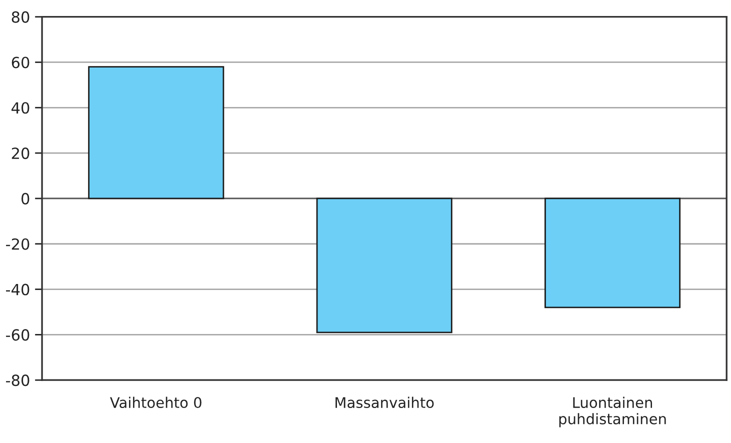 The height and width of the screenshot is (443, 731). What do you see at coordinates (21, 108) in the screenshot?
I see `y-tick-label: 40` at bounding box center [21, 108].